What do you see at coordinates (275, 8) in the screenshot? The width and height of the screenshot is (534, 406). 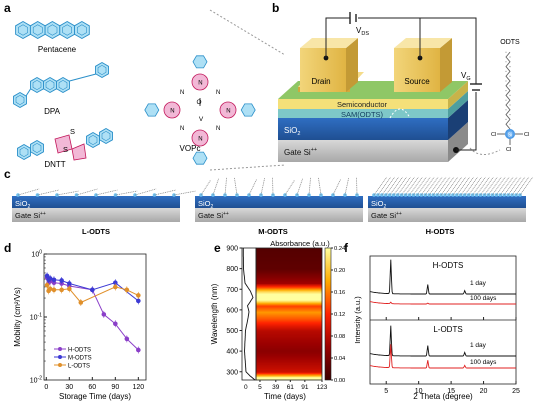 I see `panel-b-letter: b` at bounding box center [275, 8].